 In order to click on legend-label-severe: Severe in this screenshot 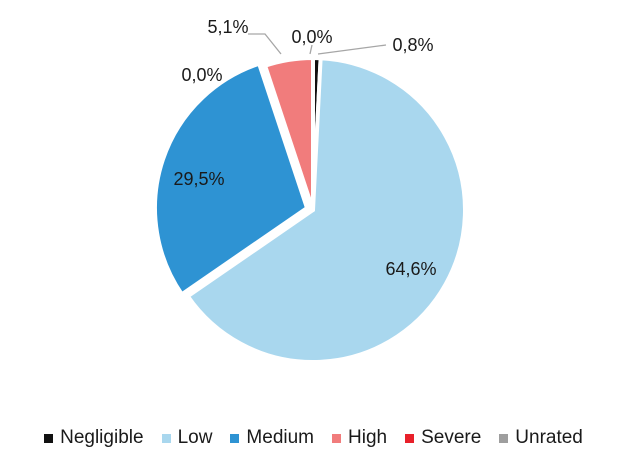, I will do `click(451, 437)`.